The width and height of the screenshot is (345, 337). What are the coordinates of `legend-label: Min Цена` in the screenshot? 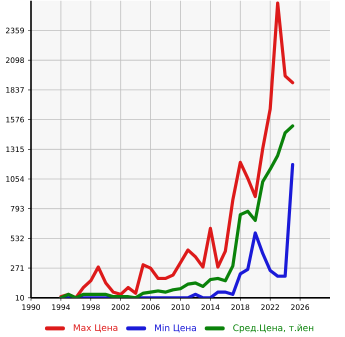 It's located at (175, 328).